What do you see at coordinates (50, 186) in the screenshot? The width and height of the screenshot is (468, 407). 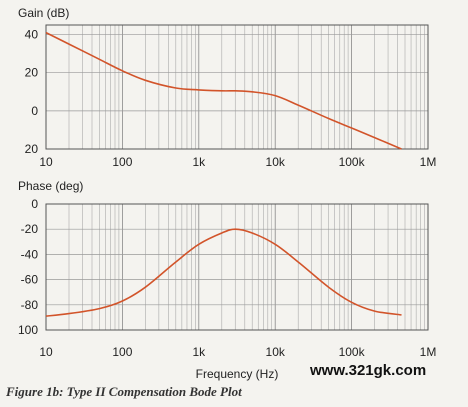 I see `chart-title: Phase (deg)` at bounding box center [50, 186].